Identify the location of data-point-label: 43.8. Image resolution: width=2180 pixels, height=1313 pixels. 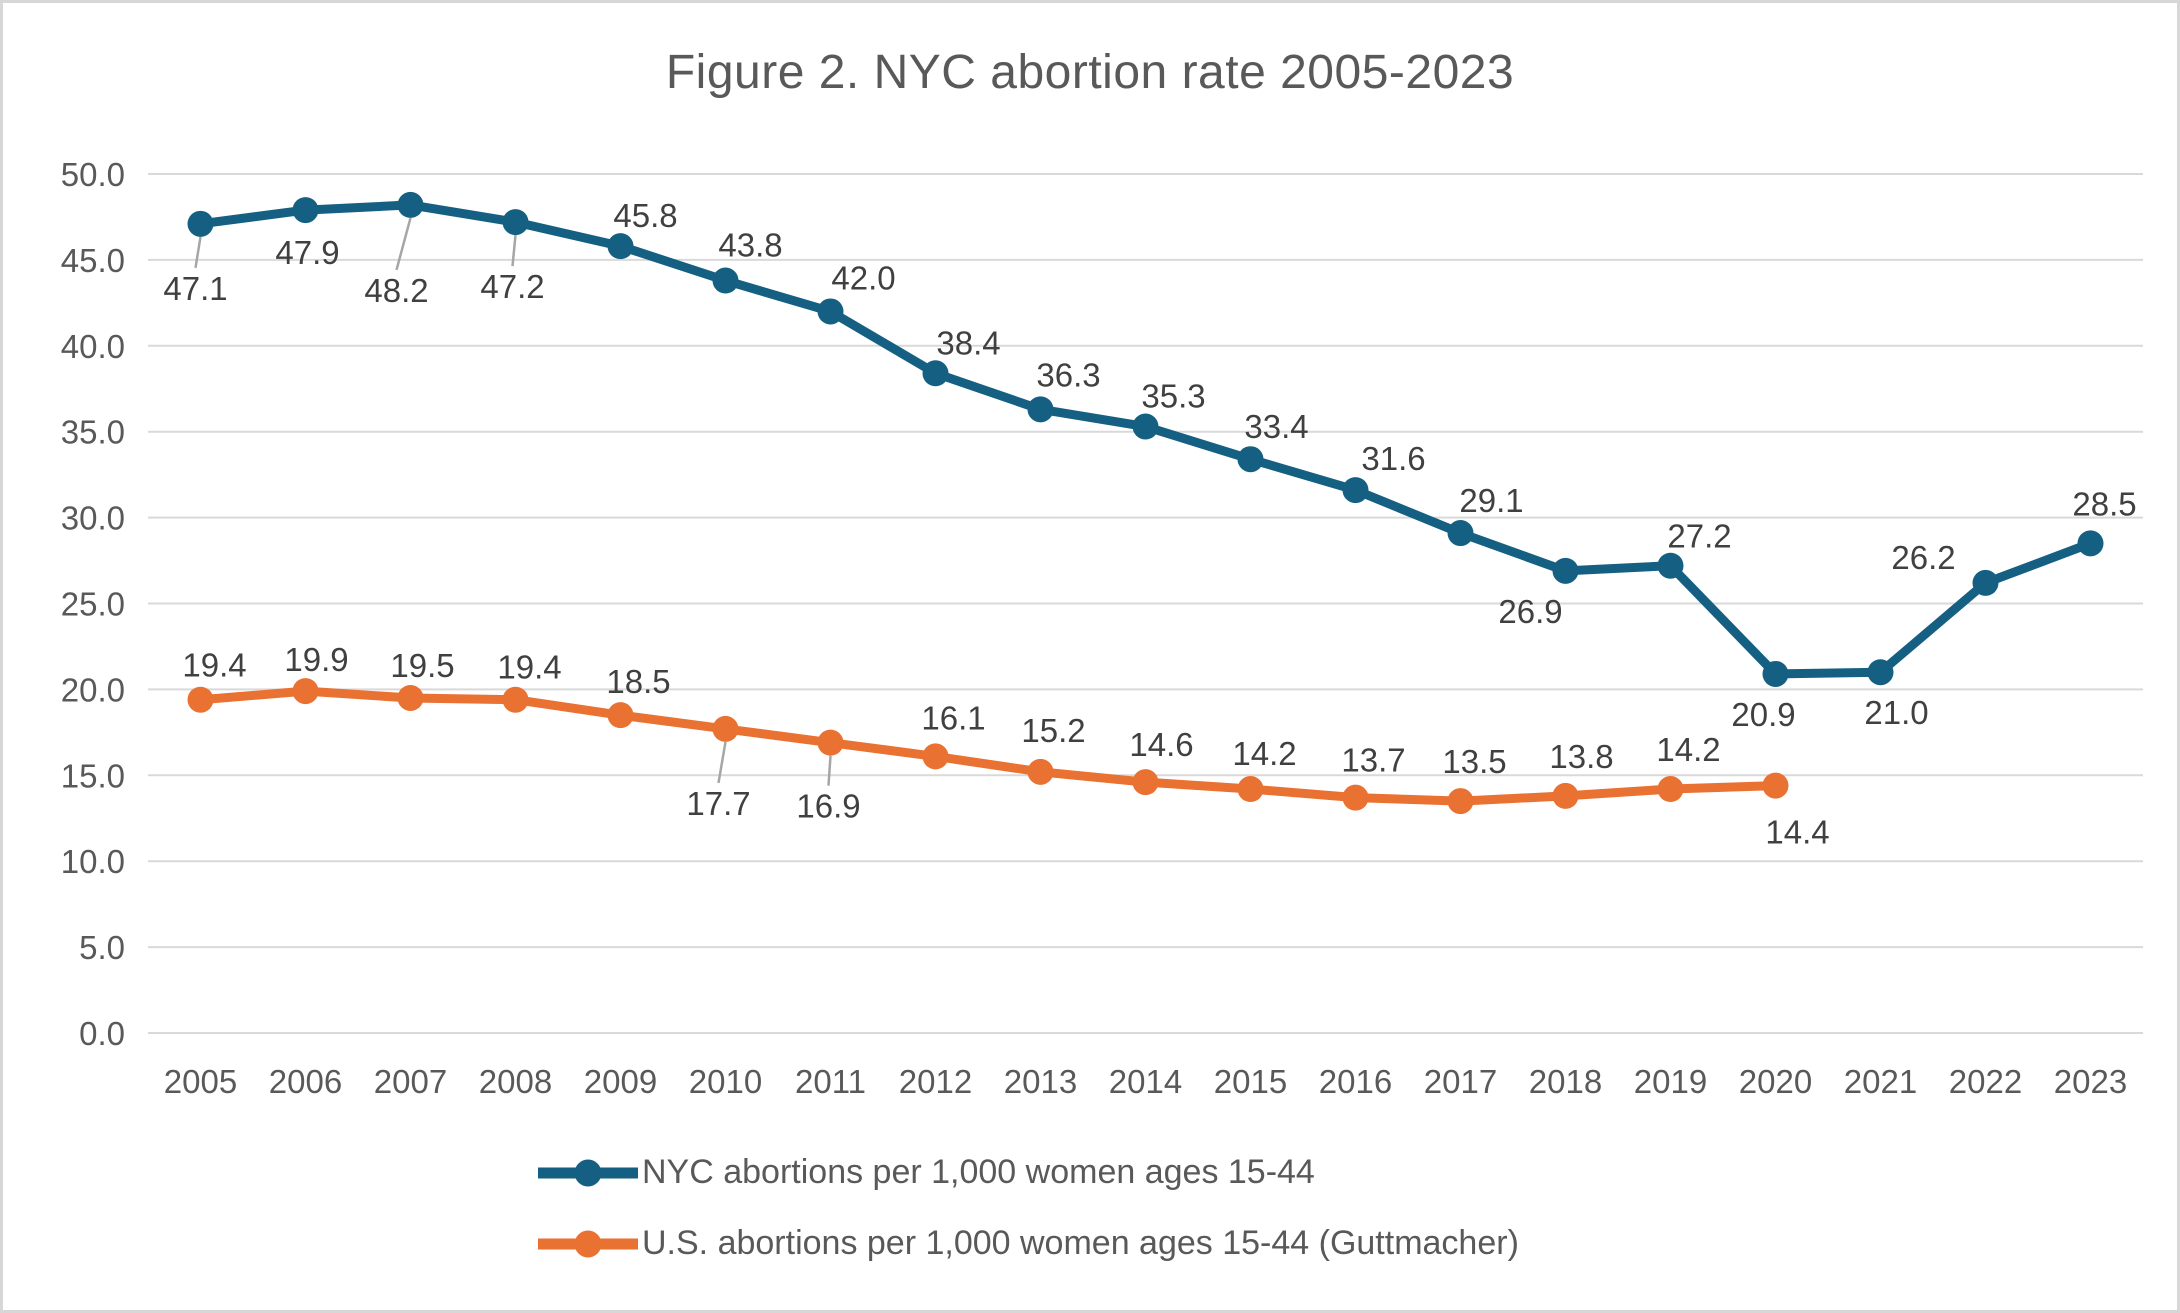
(750, 245).